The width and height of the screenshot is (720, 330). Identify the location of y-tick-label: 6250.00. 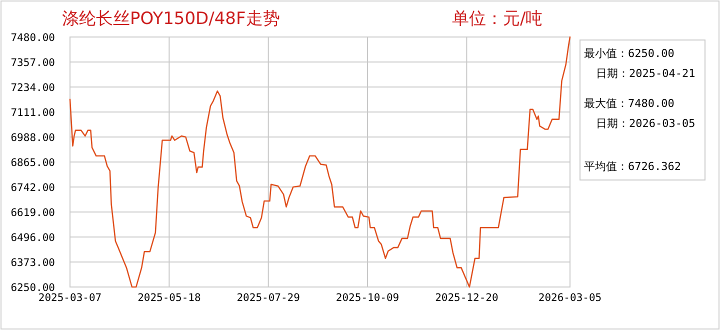
(32, 288).